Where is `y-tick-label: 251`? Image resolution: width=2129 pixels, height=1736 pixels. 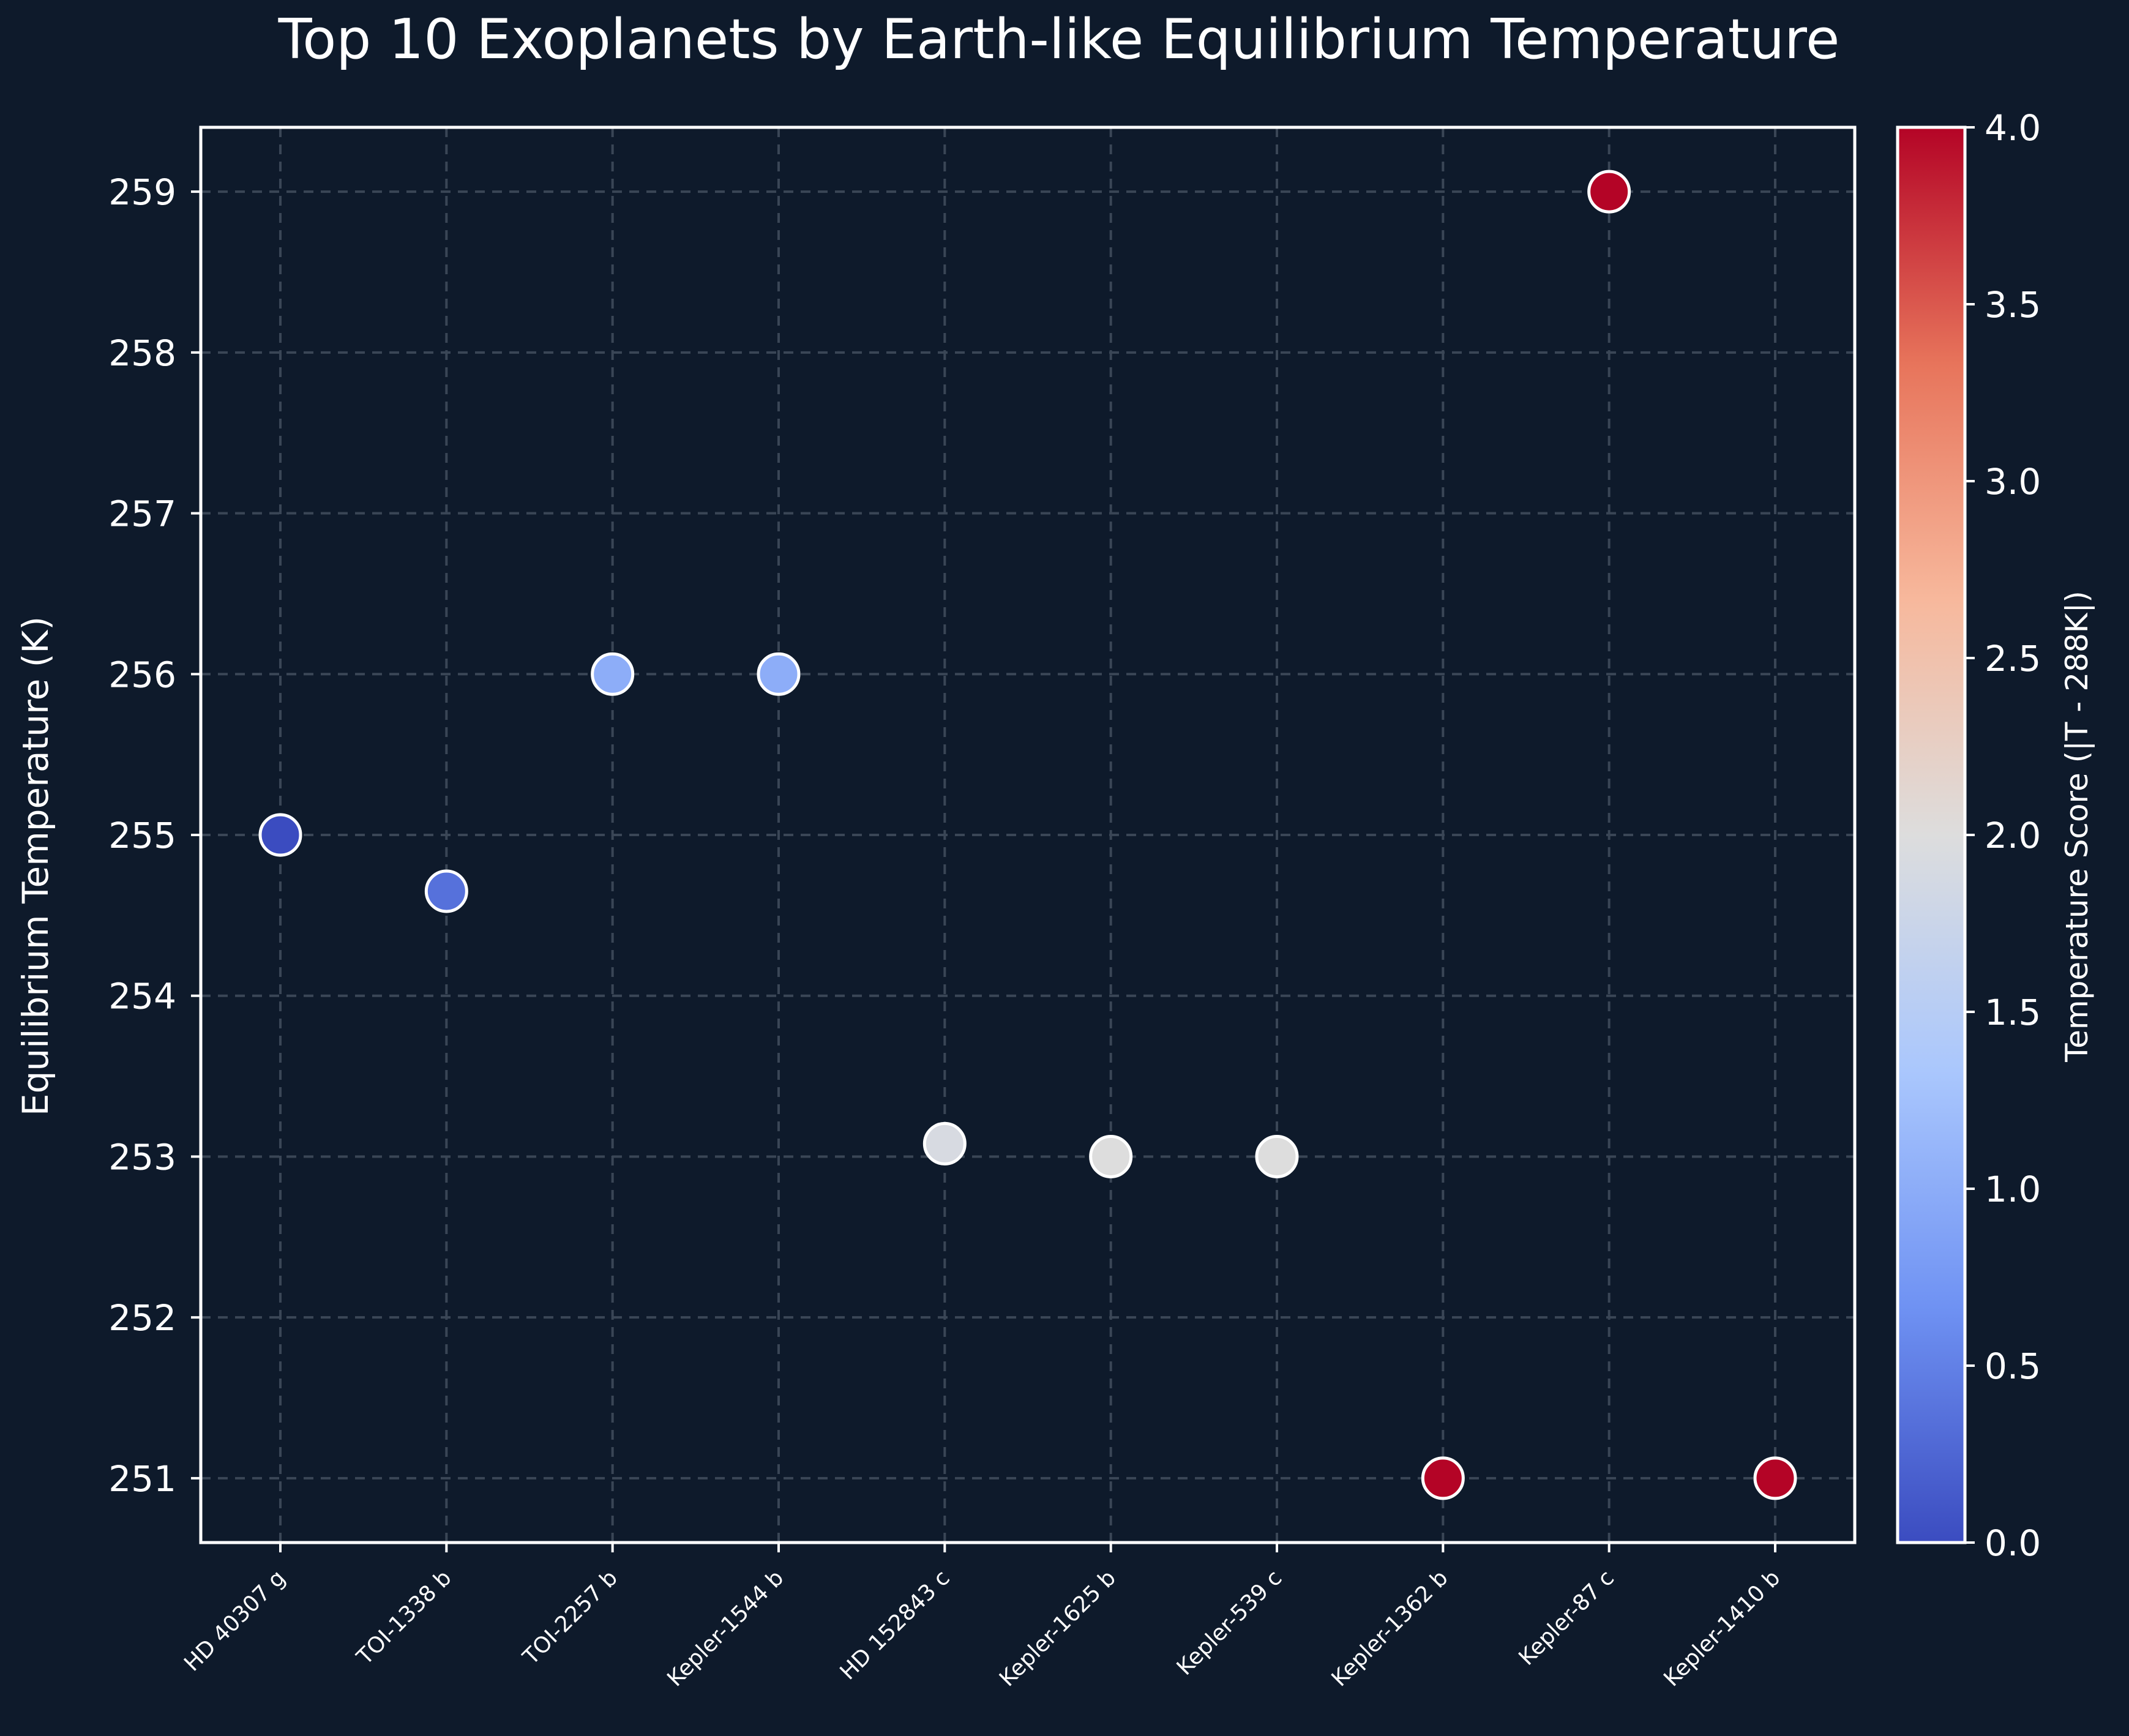
y-tick-label: 251 is located at coordinates (142, 1479).